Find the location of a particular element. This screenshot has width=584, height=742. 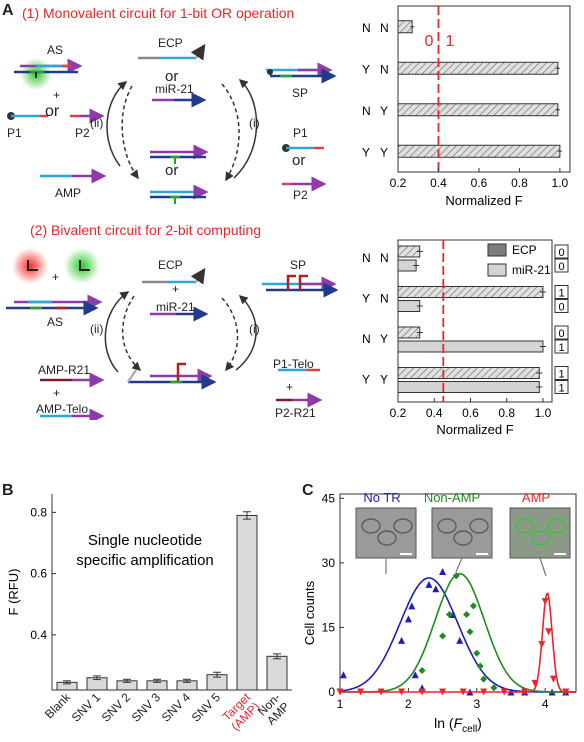

annotation-text: specific amplification is located at coordinates (145, 560).